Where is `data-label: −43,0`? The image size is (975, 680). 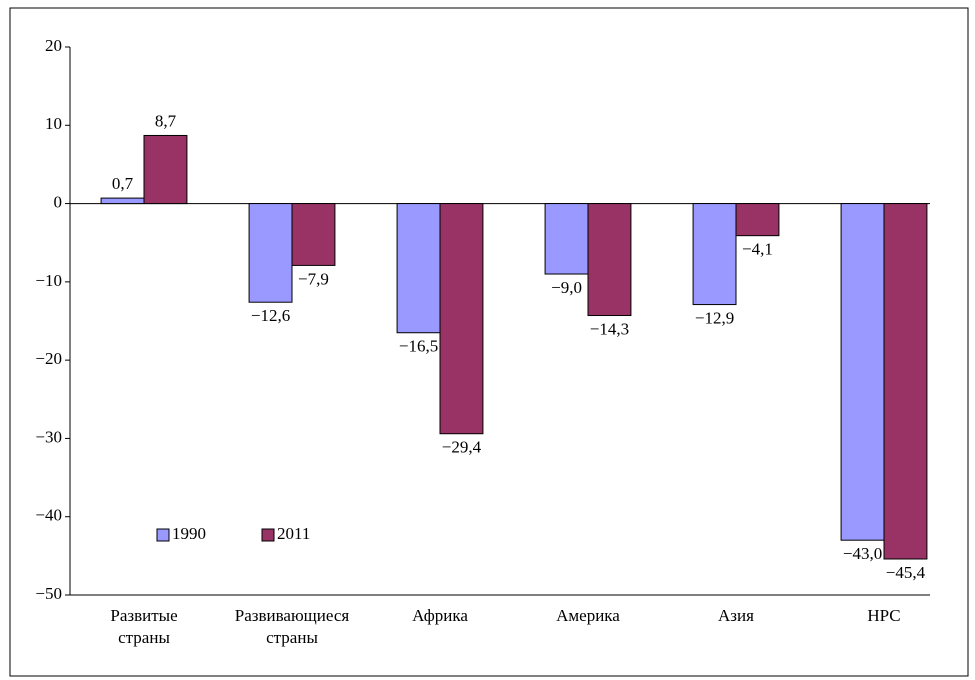 data-label: −43,0 is located at coordinates (862, 553).